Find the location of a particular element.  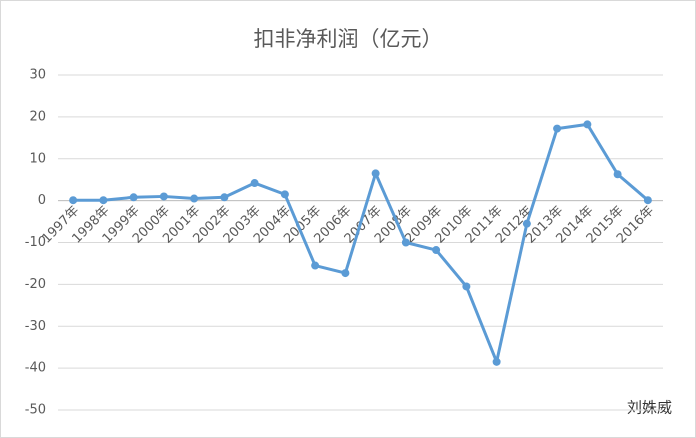

y-tick-label: -20 is located at coordinates (35, 284).